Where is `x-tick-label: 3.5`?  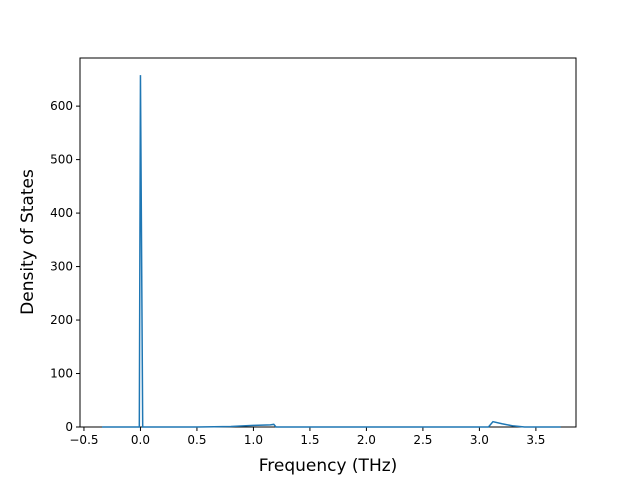
x-tick-label: 3.5 is located at coordinates (535, 440).